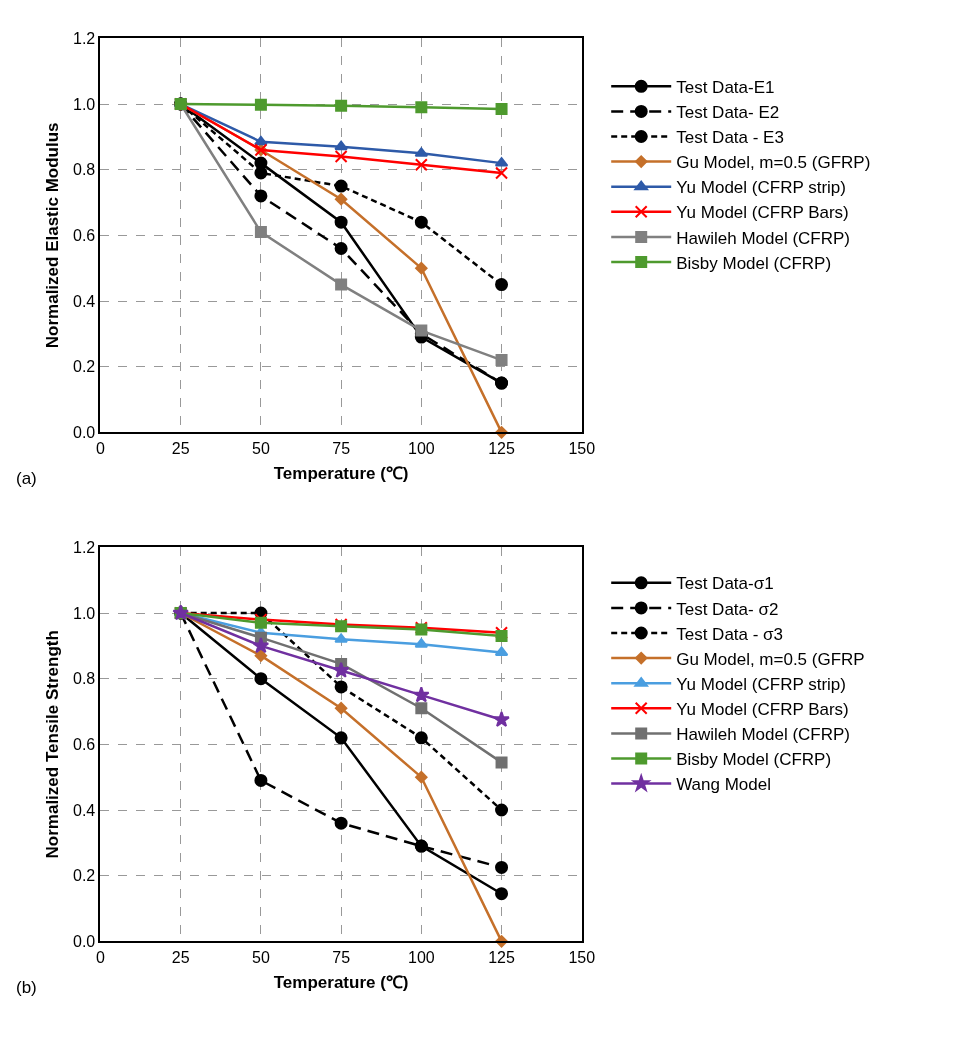 The width and height of the screenshot is (977, 1055). What do you see at coordinates (53, 744) in the screenshot?
I see `y-axis-title: Normalized Tensile Strength` at bounding box center [53, 744].